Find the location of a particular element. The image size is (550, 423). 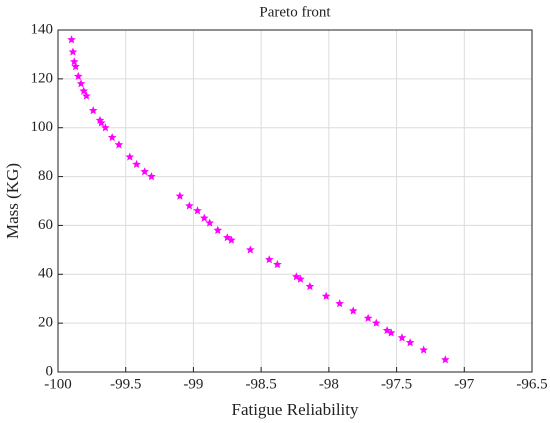

x-axis-label: Fatigue Reliability is located at coordinates (295, 409).